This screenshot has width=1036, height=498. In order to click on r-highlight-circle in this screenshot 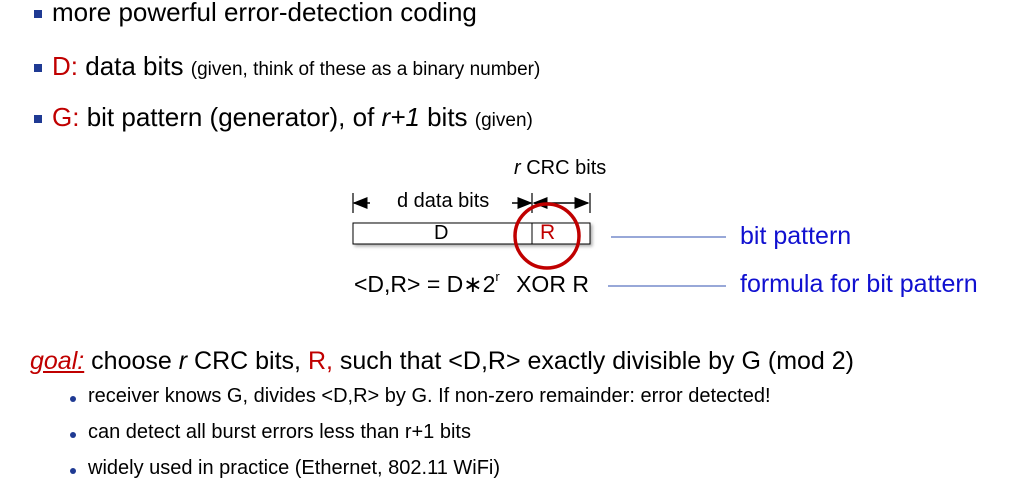, I will do `click(547, 236)`.